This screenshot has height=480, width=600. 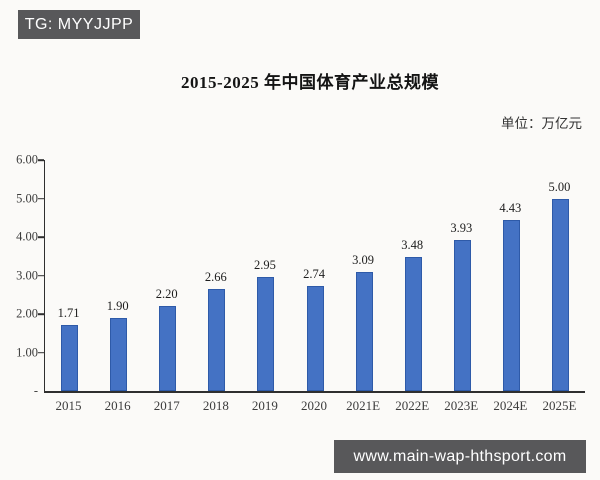 I want to click on y-axis-tick-label: 6.00, so click(x=27, y=159).